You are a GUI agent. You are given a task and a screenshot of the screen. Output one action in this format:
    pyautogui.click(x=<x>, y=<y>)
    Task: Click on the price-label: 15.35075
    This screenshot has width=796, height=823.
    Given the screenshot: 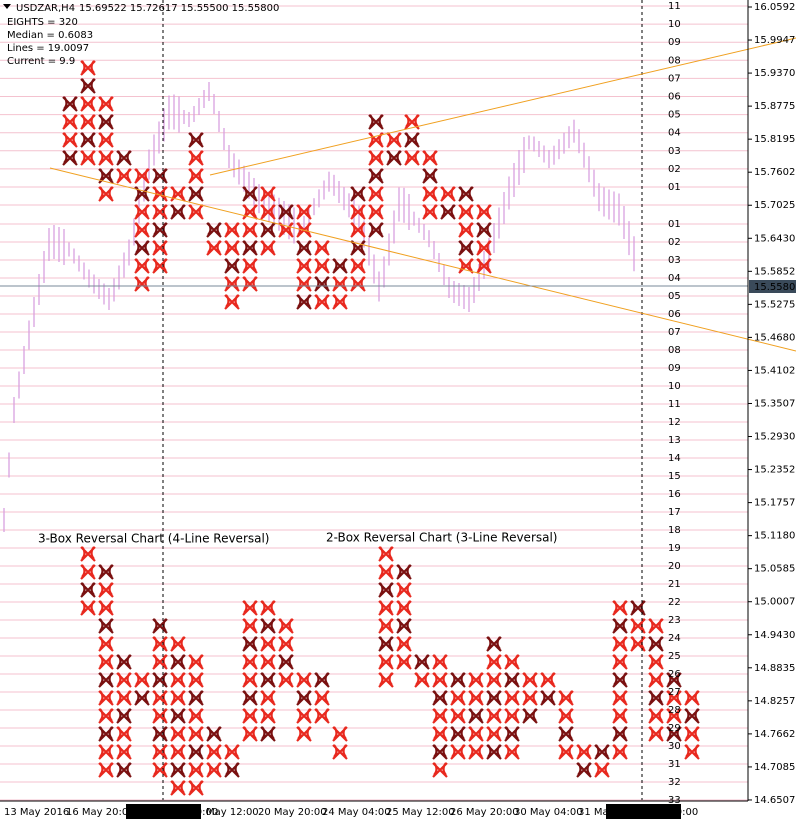 What is the action you would take?
    pyautogui.click(x=775, y=403)
    